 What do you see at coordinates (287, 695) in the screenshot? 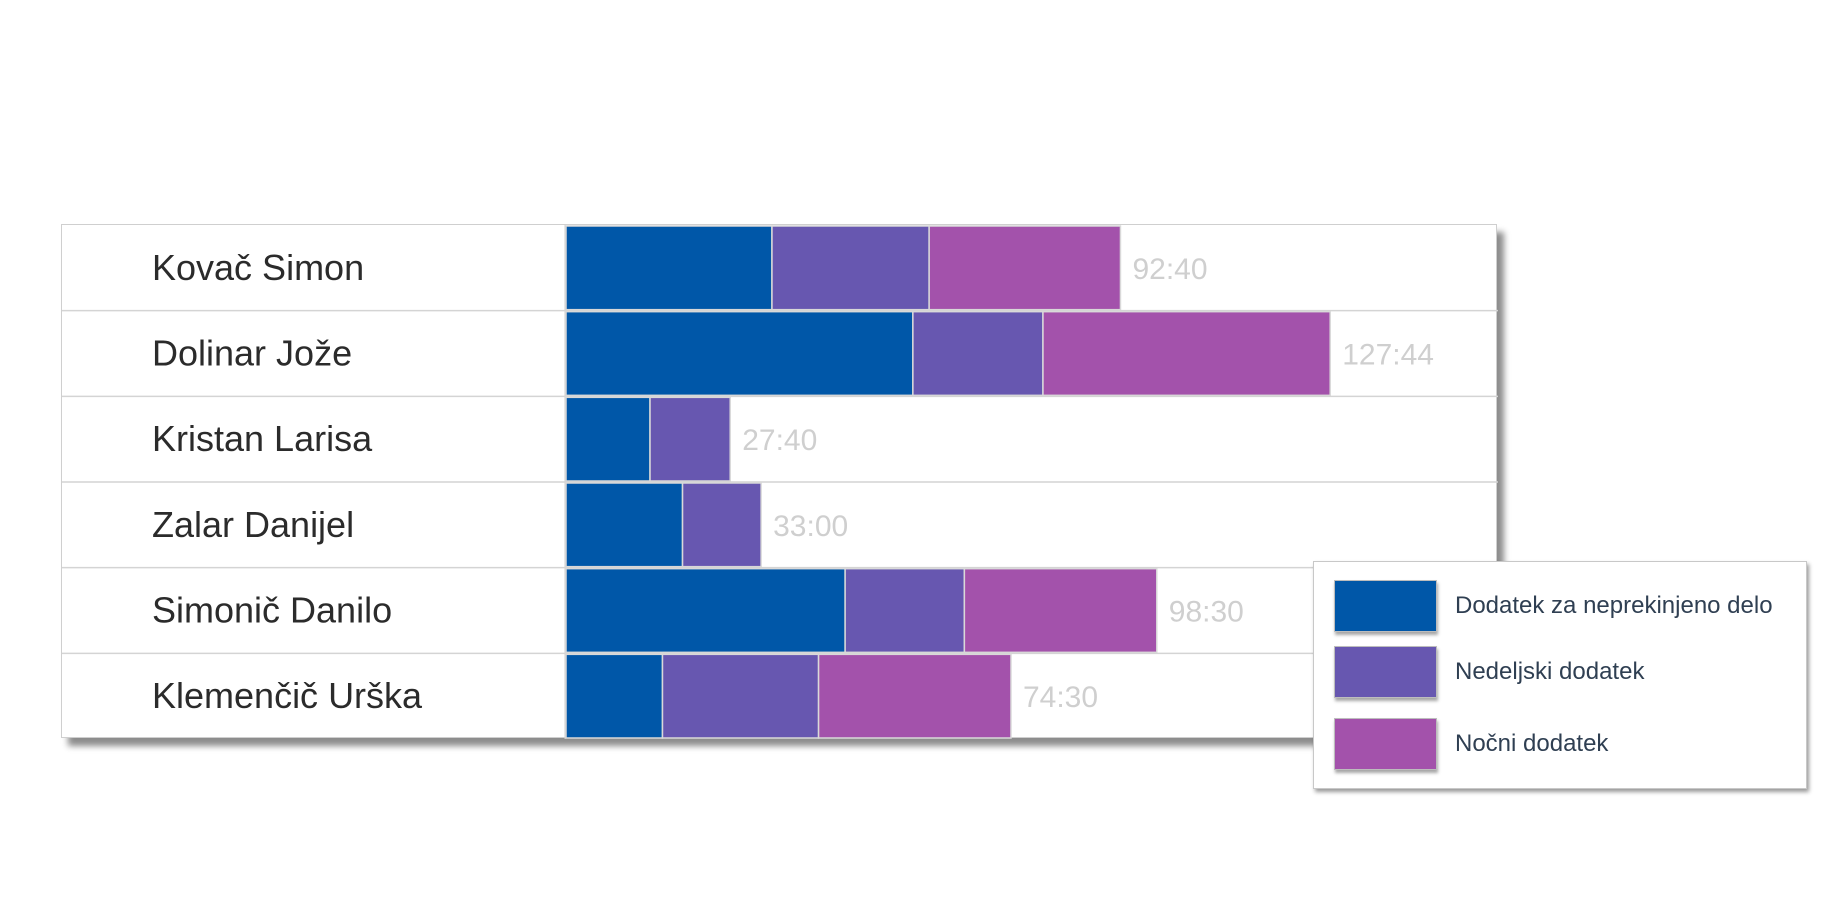
I see `row-name-label: Klemenčič Urška` at bounding box center [287, 695].